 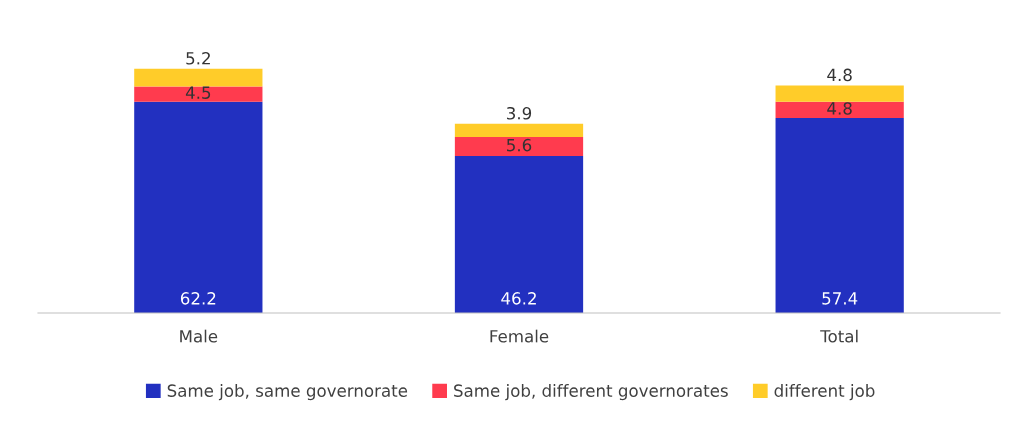 I want to click on legend-label: Same job, same governorate, so click(x=287, y=392).